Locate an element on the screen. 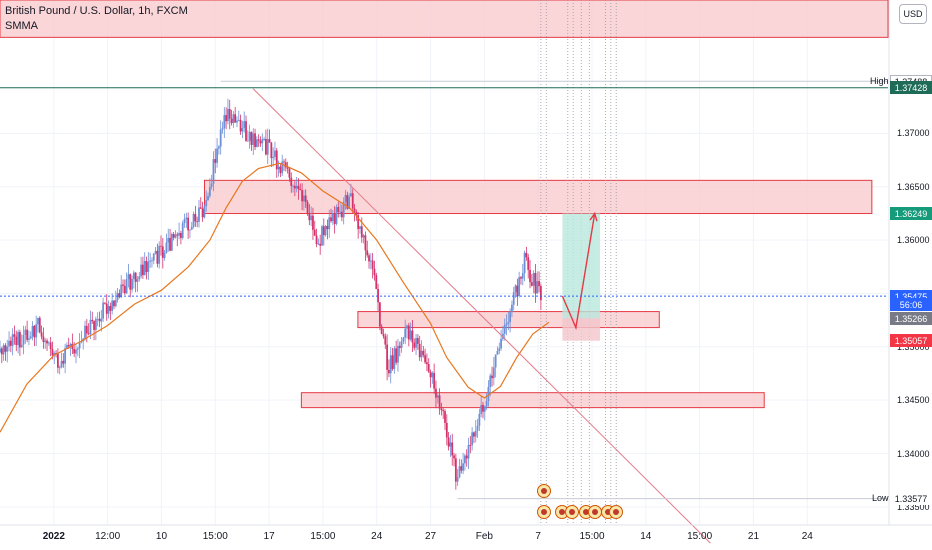 The image size is (932, 550). price-label: 1.37428 is located at coordinates (911, 88).